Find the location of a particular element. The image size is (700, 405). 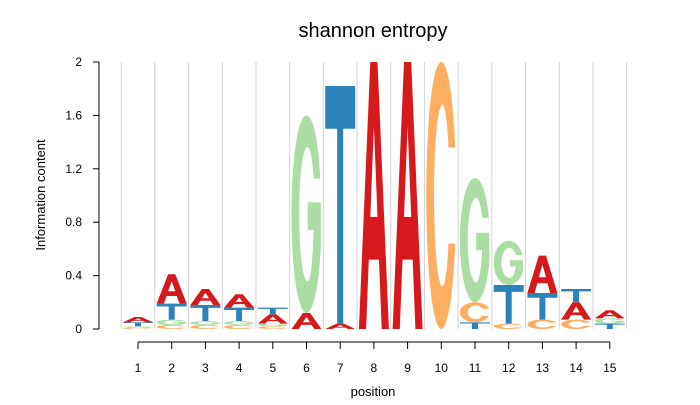

x-tick-label: 13 is located at coordinates (543, 368).